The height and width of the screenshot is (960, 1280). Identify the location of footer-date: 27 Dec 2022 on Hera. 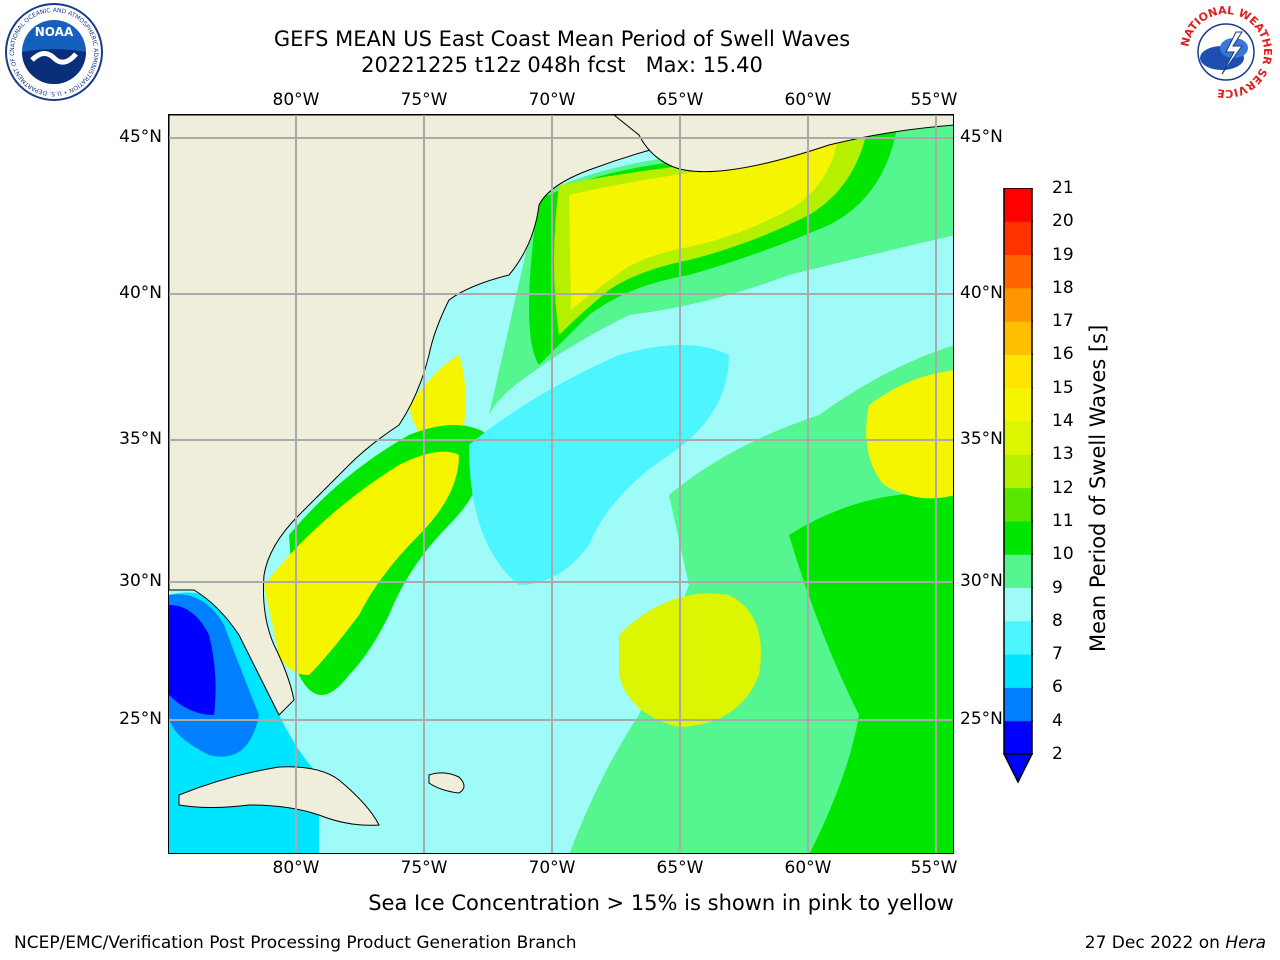
(1175, 943).